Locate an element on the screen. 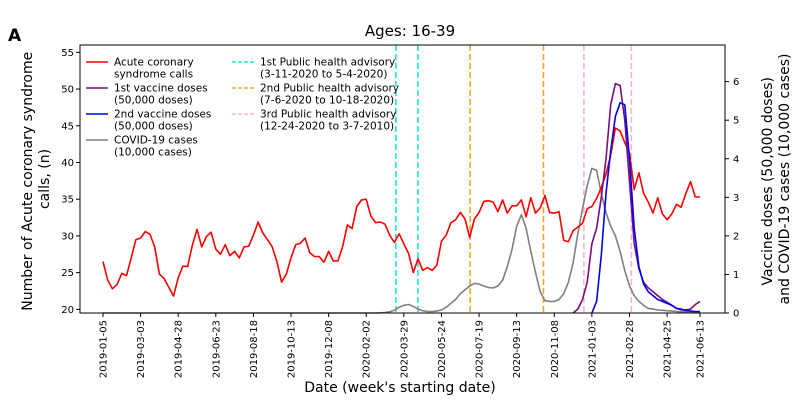 The width and height of the screenshot is (800, 405). series-line-1st-vaccine-doses-50-000-doses is located at coordinates (636, 198).